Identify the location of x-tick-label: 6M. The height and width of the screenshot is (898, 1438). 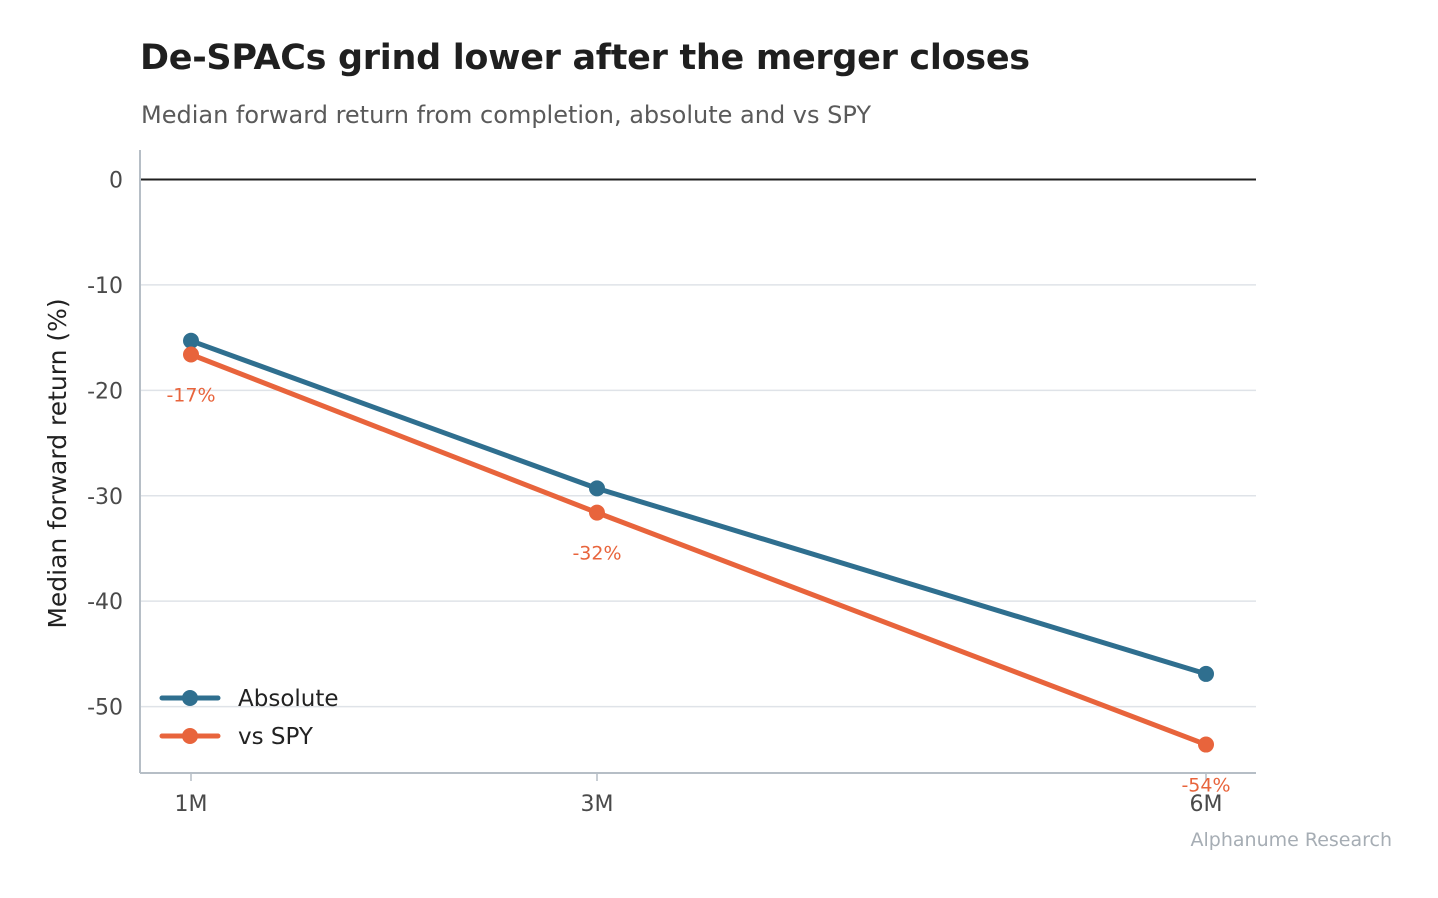
(1206, 804).